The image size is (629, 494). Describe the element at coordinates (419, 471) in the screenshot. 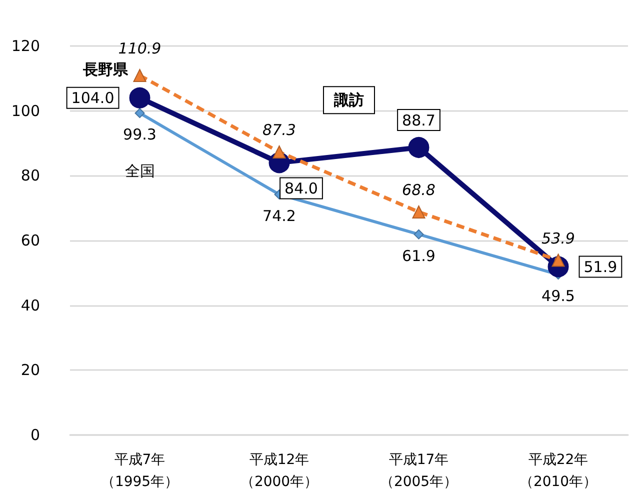

I see `x-tick-label: 平成17年（2005年）` at that location.